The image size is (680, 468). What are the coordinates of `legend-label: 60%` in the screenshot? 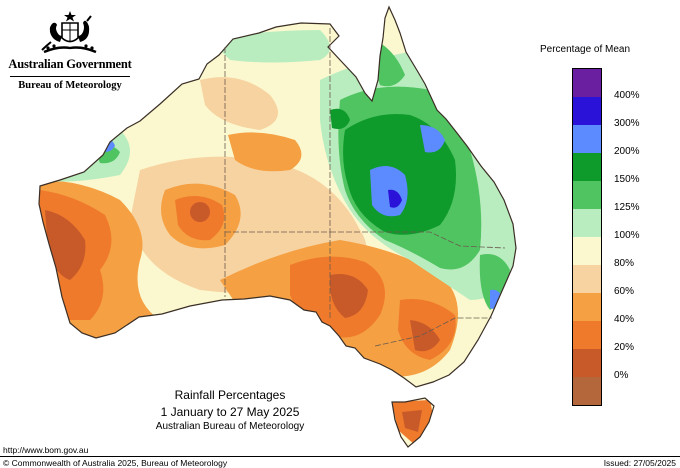 It's located at (624, 291).